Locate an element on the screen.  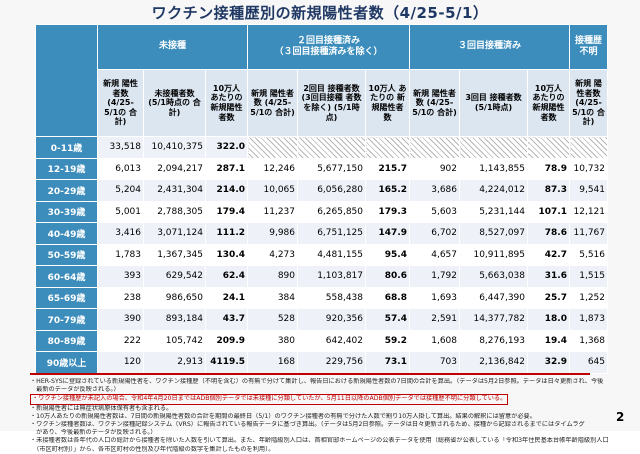
value-cell: 120 is located at coordinates (120, 362).